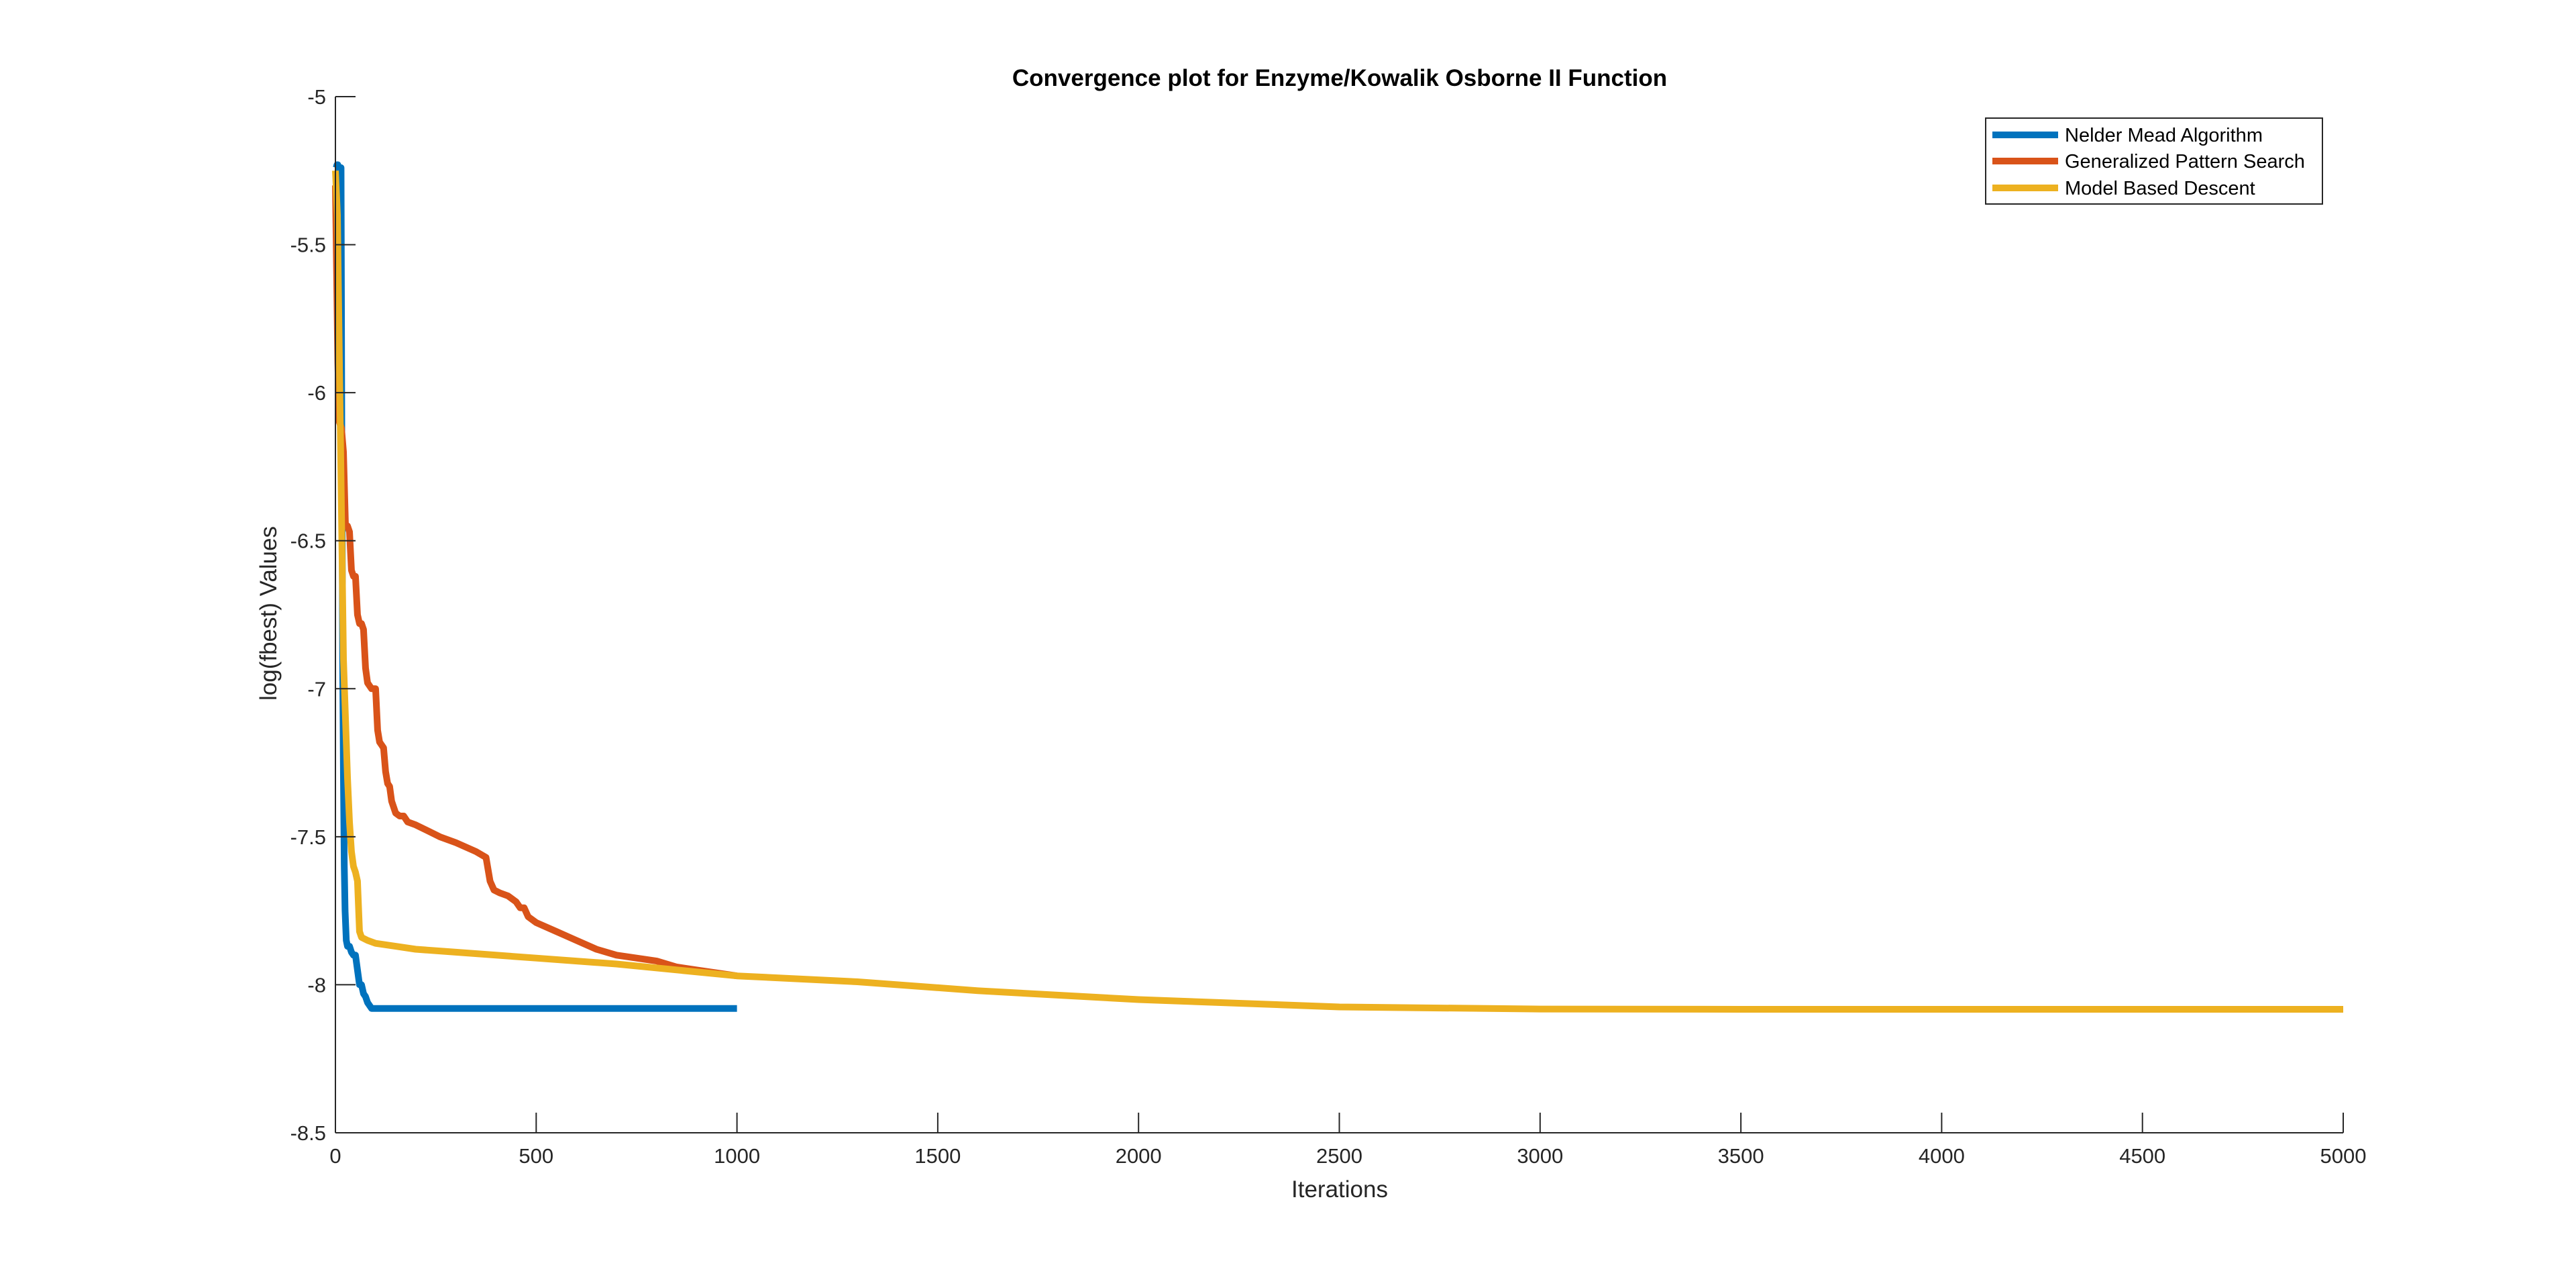 The height and width of the screenshot is (1267, 2576). Describe the element at coordinates (316, 689) in the screenshot. I see `y-tick-label: -7` at that location.